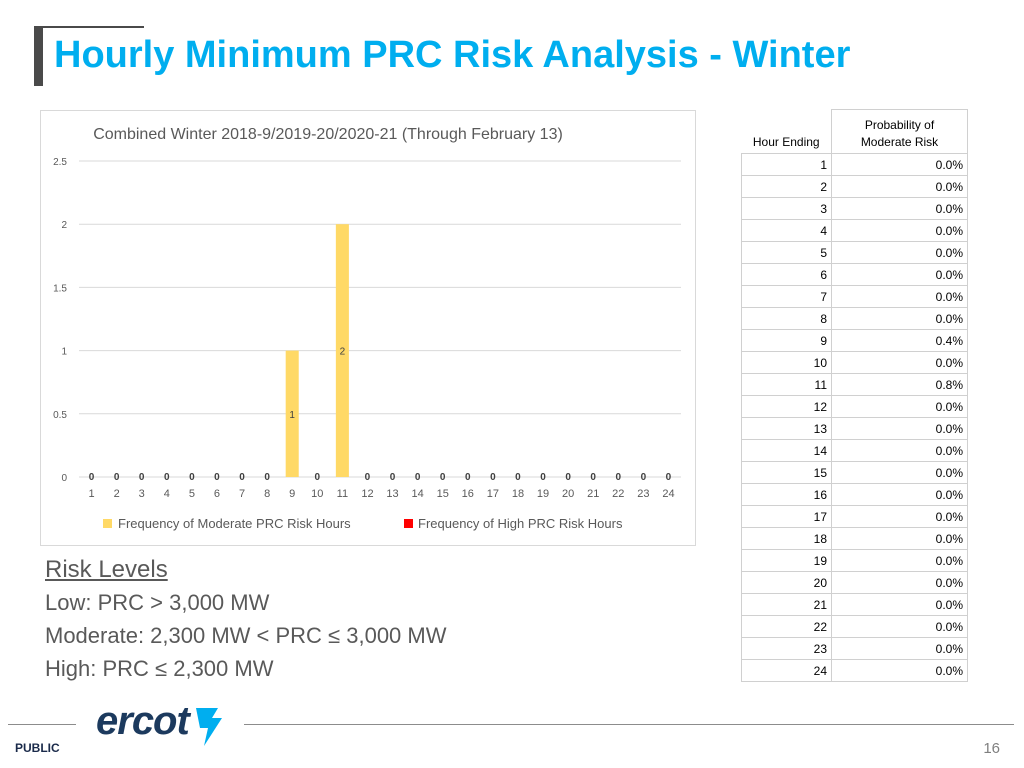 This screenshot has width=1024, height=768. Describe the element at coordinates (786, 648) in the screenshot. I see `cell-hour: 23` at that location.